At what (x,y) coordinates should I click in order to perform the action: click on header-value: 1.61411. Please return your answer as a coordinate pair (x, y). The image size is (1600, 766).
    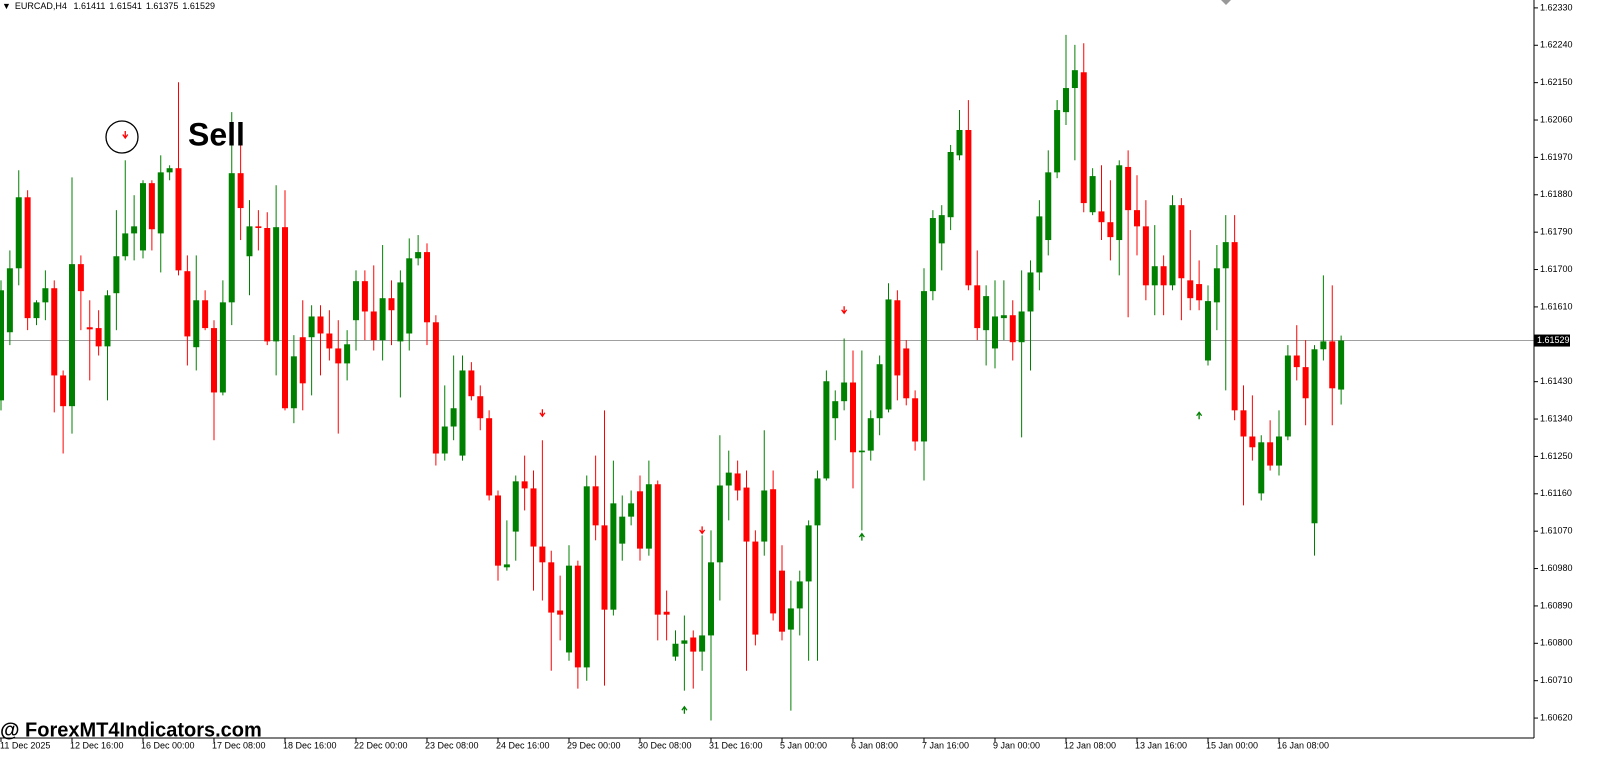
    Looking at the image, I should click on (89, 6).